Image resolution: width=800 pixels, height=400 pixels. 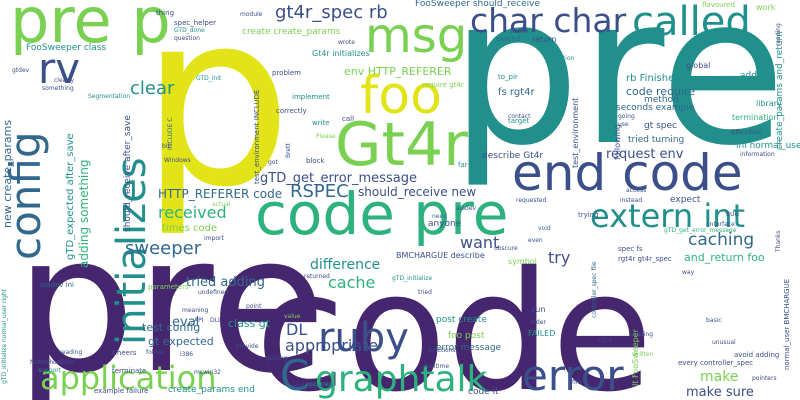 I want to click on word: spec fs, so click(x=630, y=249).